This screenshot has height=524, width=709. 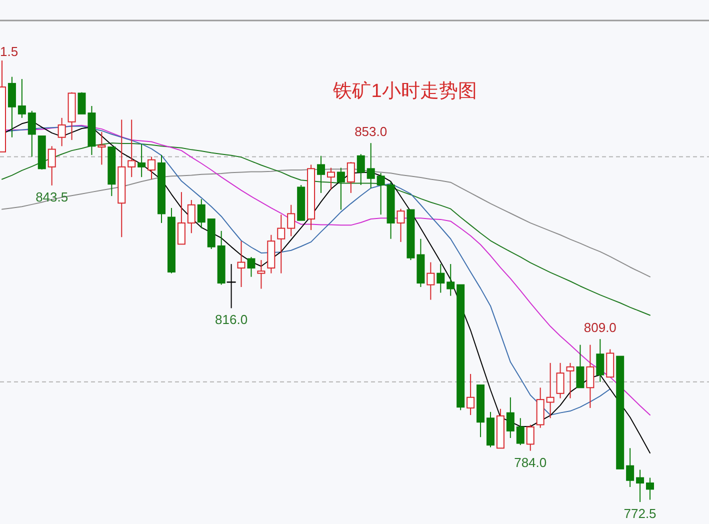 I want to click on text: 铁矿1小时走势图, so click(x=404, y=91).